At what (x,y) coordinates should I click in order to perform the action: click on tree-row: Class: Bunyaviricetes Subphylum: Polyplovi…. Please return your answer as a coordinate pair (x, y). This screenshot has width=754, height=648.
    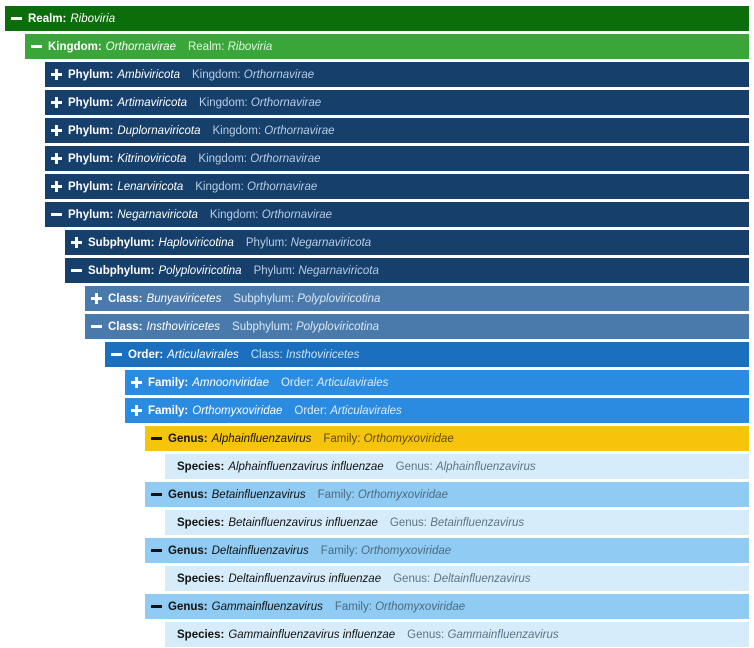
    Looking at the image, I should click on (417, 298).